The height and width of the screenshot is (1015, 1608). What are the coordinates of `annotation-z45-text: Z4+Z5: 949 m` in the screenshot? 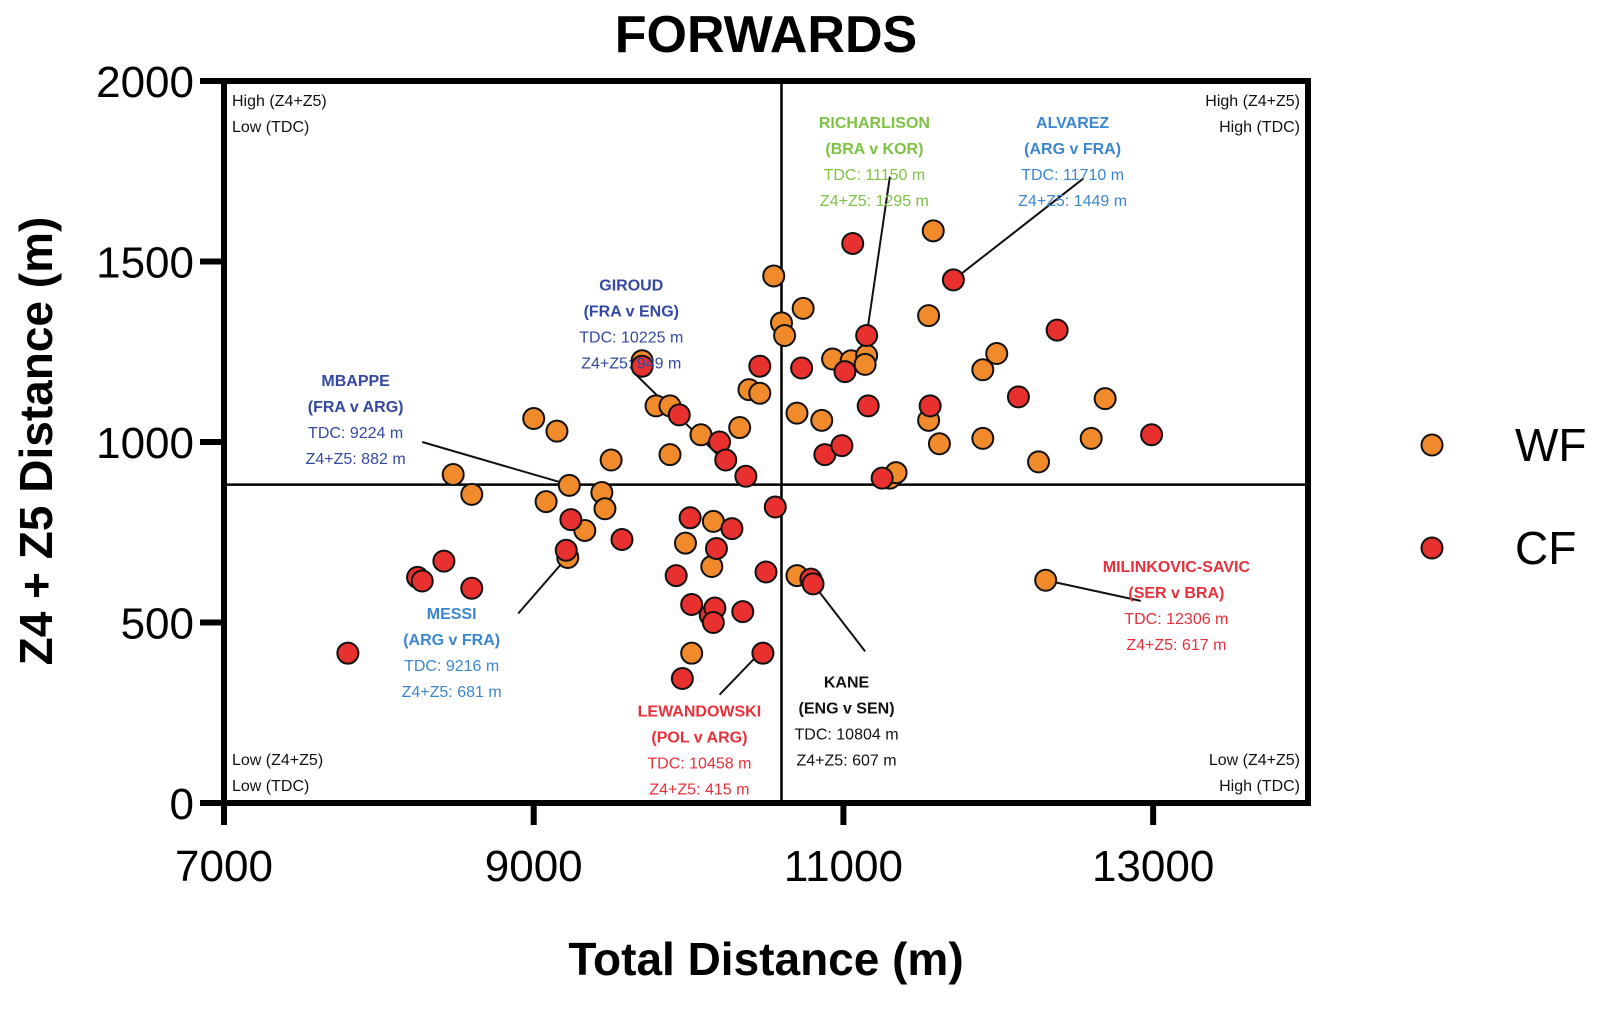 It's located at (631, 363).